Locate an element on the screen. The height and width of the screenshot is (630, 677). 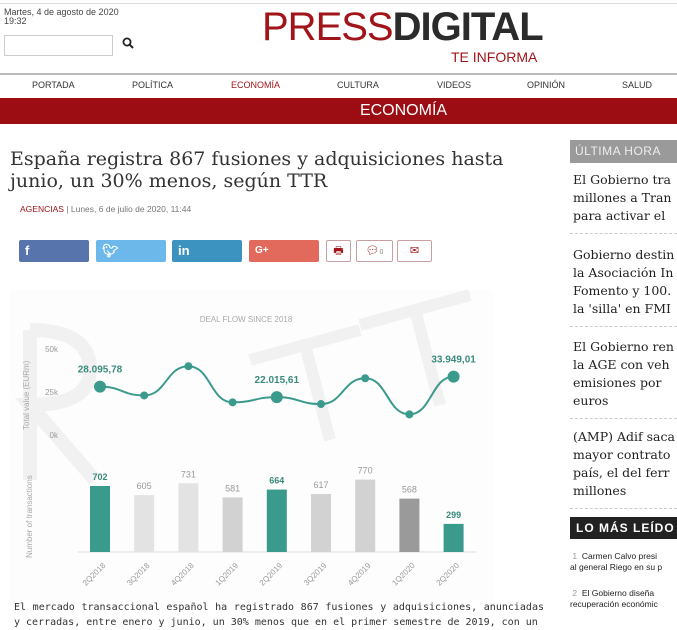
news-line: millones a Tran is located at coordinates (622, 197).